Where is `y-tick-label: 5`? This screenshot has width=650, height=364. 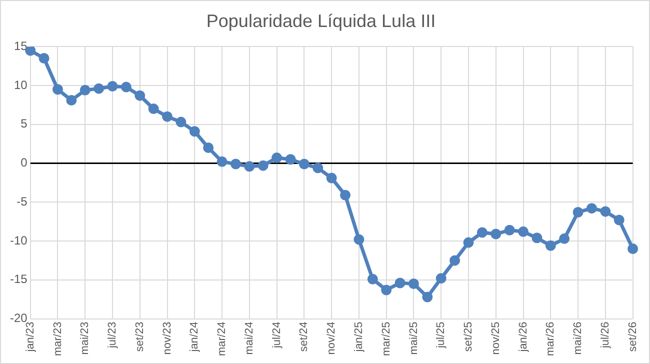
y-tick-label: 5 is located at coordinates (24, 123).